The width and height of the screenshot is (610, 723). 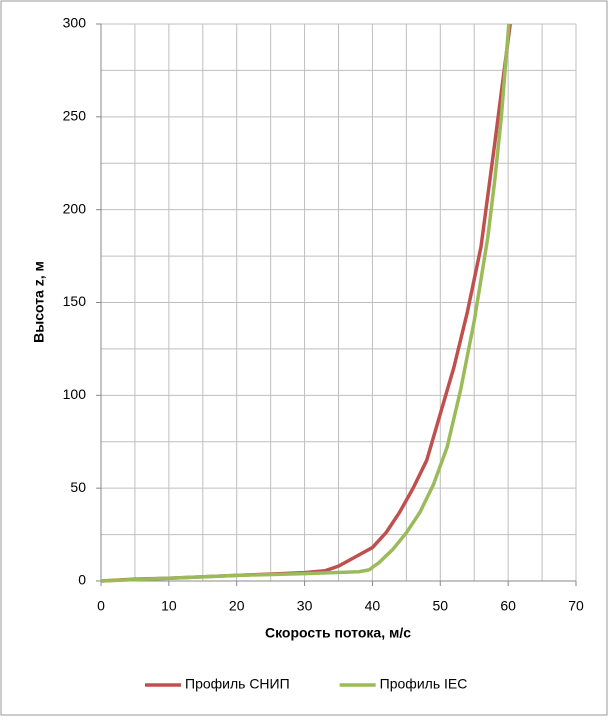 I want to click on y-tick-label: 100, so click(x=75, y=394).